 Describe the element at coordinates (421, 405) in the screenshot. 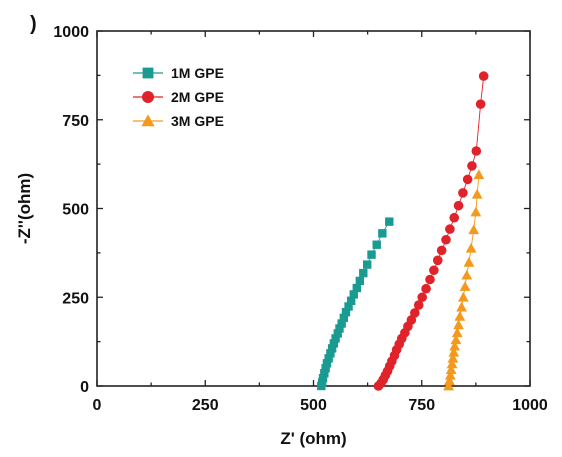

I see `x-tick-label: 750` at that location.